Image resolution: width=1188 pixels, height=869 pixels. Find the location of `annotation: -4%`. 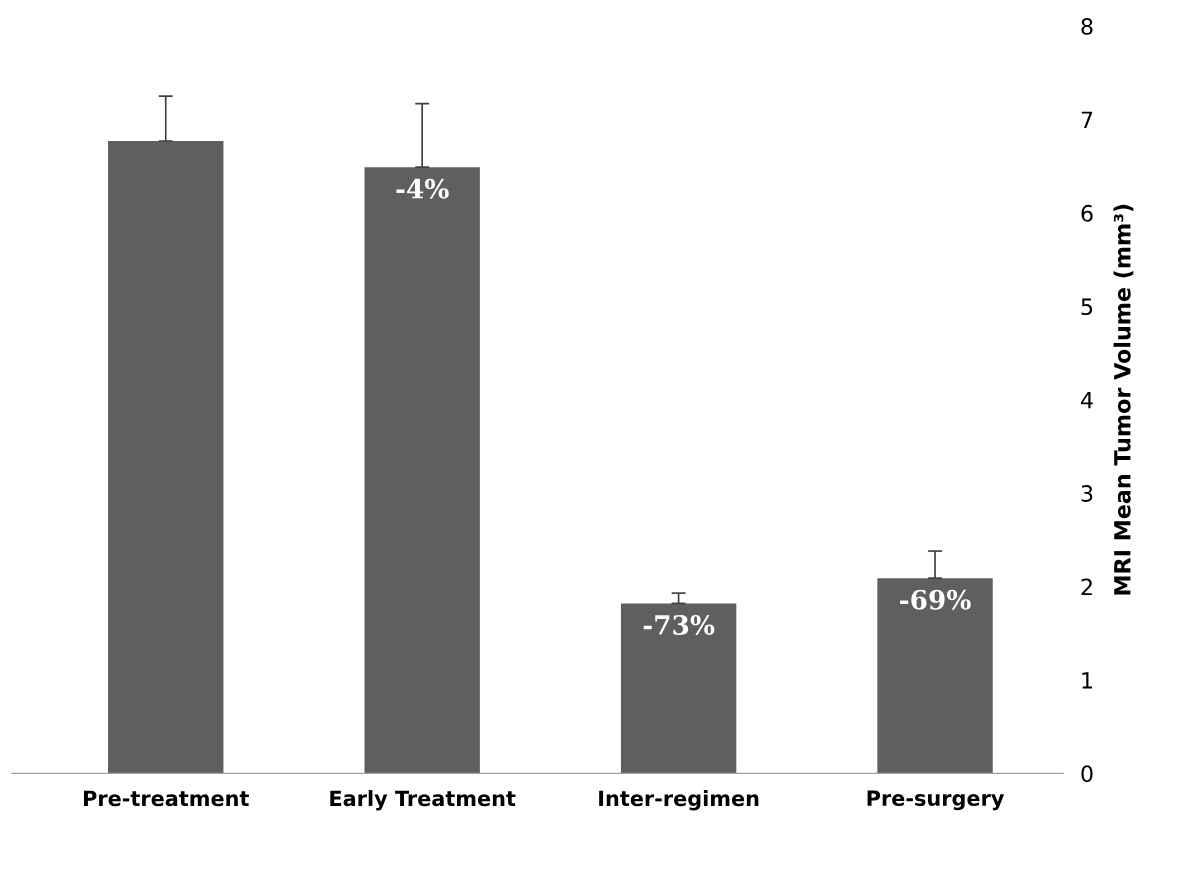

annotation: -4% is located at coordinates (422, 188).